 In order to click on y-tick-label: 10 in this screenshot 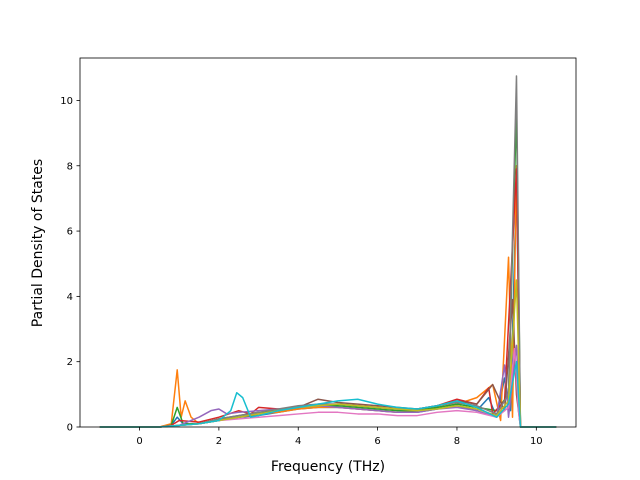, I will do `click(66, 101)`.